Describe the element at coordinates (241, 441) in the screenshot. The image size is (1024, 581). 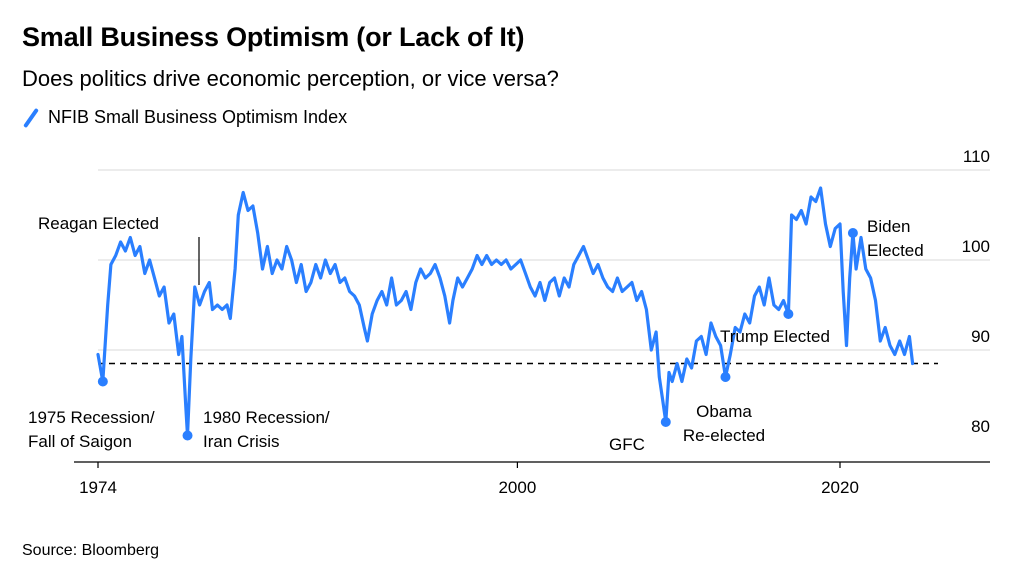
I see `annotation-label: Iran Crisis` at that location.